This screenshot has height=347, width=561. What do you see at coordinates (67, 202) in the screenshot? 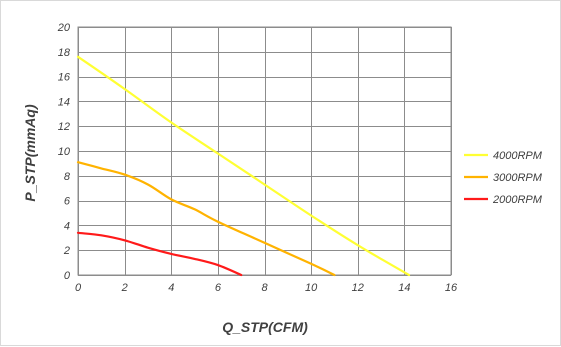
I see `y-tick-label: 6` at bounding box center [67, 202].